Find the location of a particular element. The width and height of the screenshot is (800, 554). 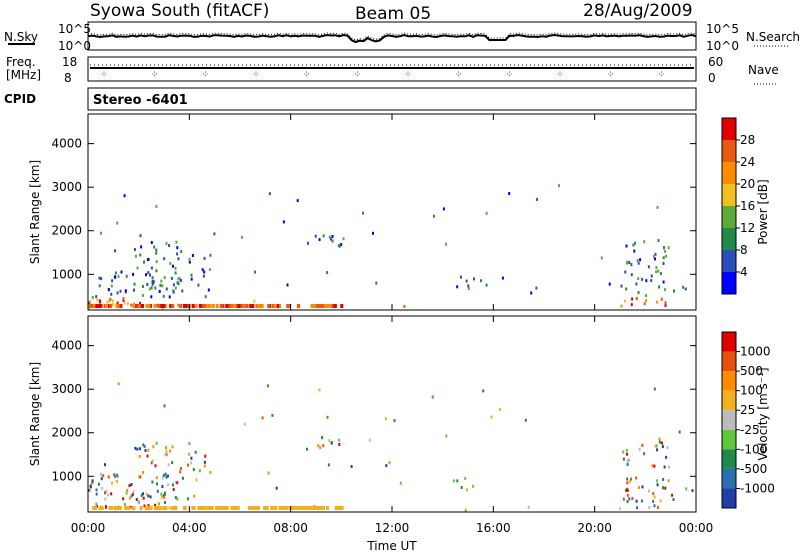

noise-right-tick-top: 10^5 is located at coordinates (722, 29).